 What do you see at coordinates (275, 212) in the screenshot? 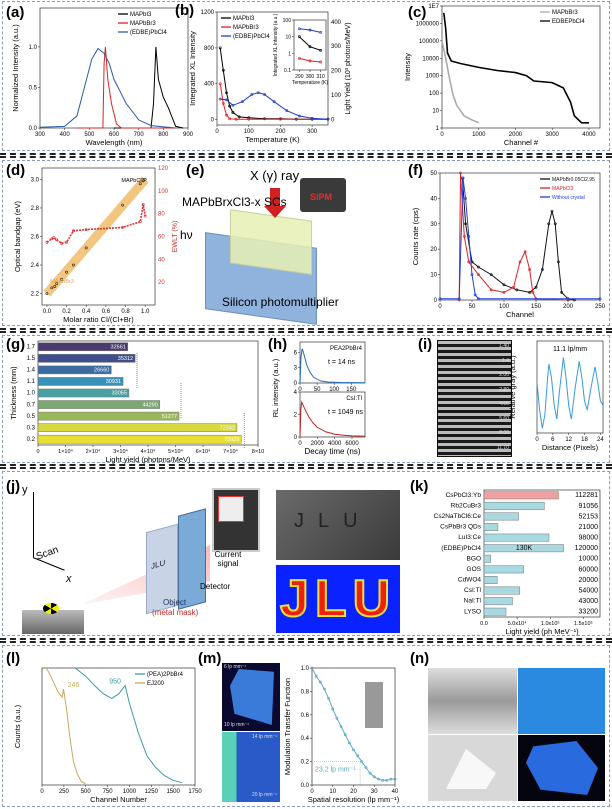
I see `xray-arrowhead-icon` at bounding box center [275, 212].